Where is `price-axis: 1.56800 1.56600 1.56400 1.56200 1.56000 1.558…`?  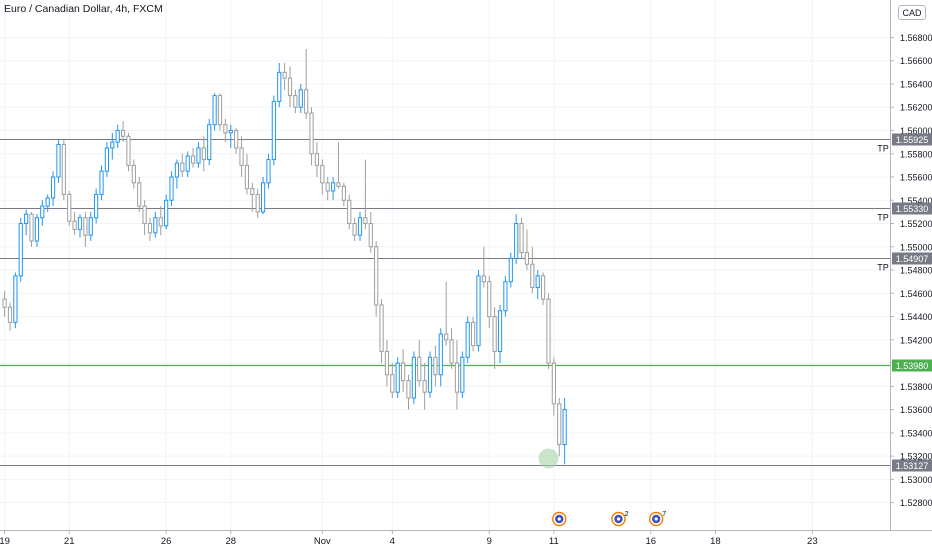 price-axis: 1.56800 1.56600 1.56400 1.56200 1.56000 1.558… is located at coordinates (911, 275).